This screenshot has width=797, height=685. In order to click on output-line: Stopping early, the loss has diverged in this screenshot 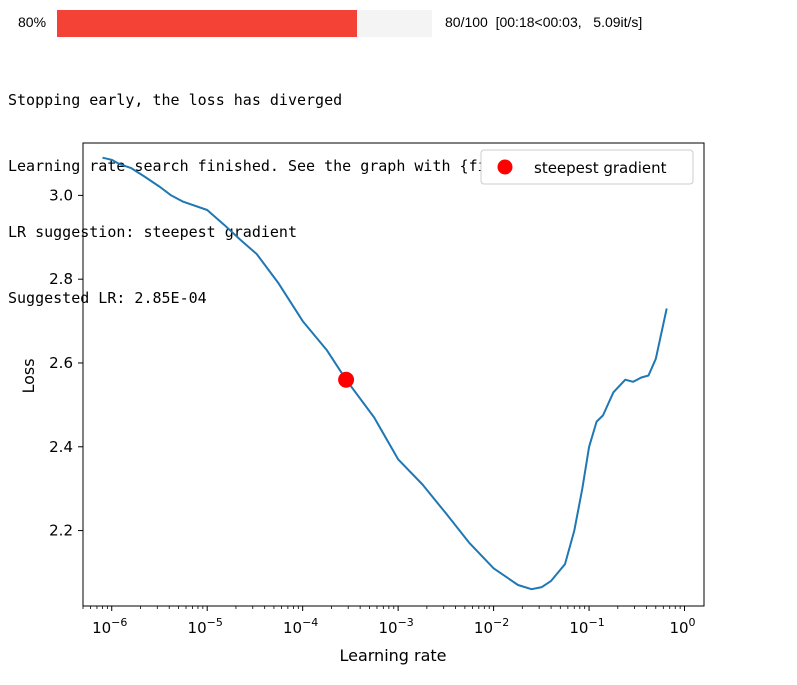, I will do `click(175, 100)`.